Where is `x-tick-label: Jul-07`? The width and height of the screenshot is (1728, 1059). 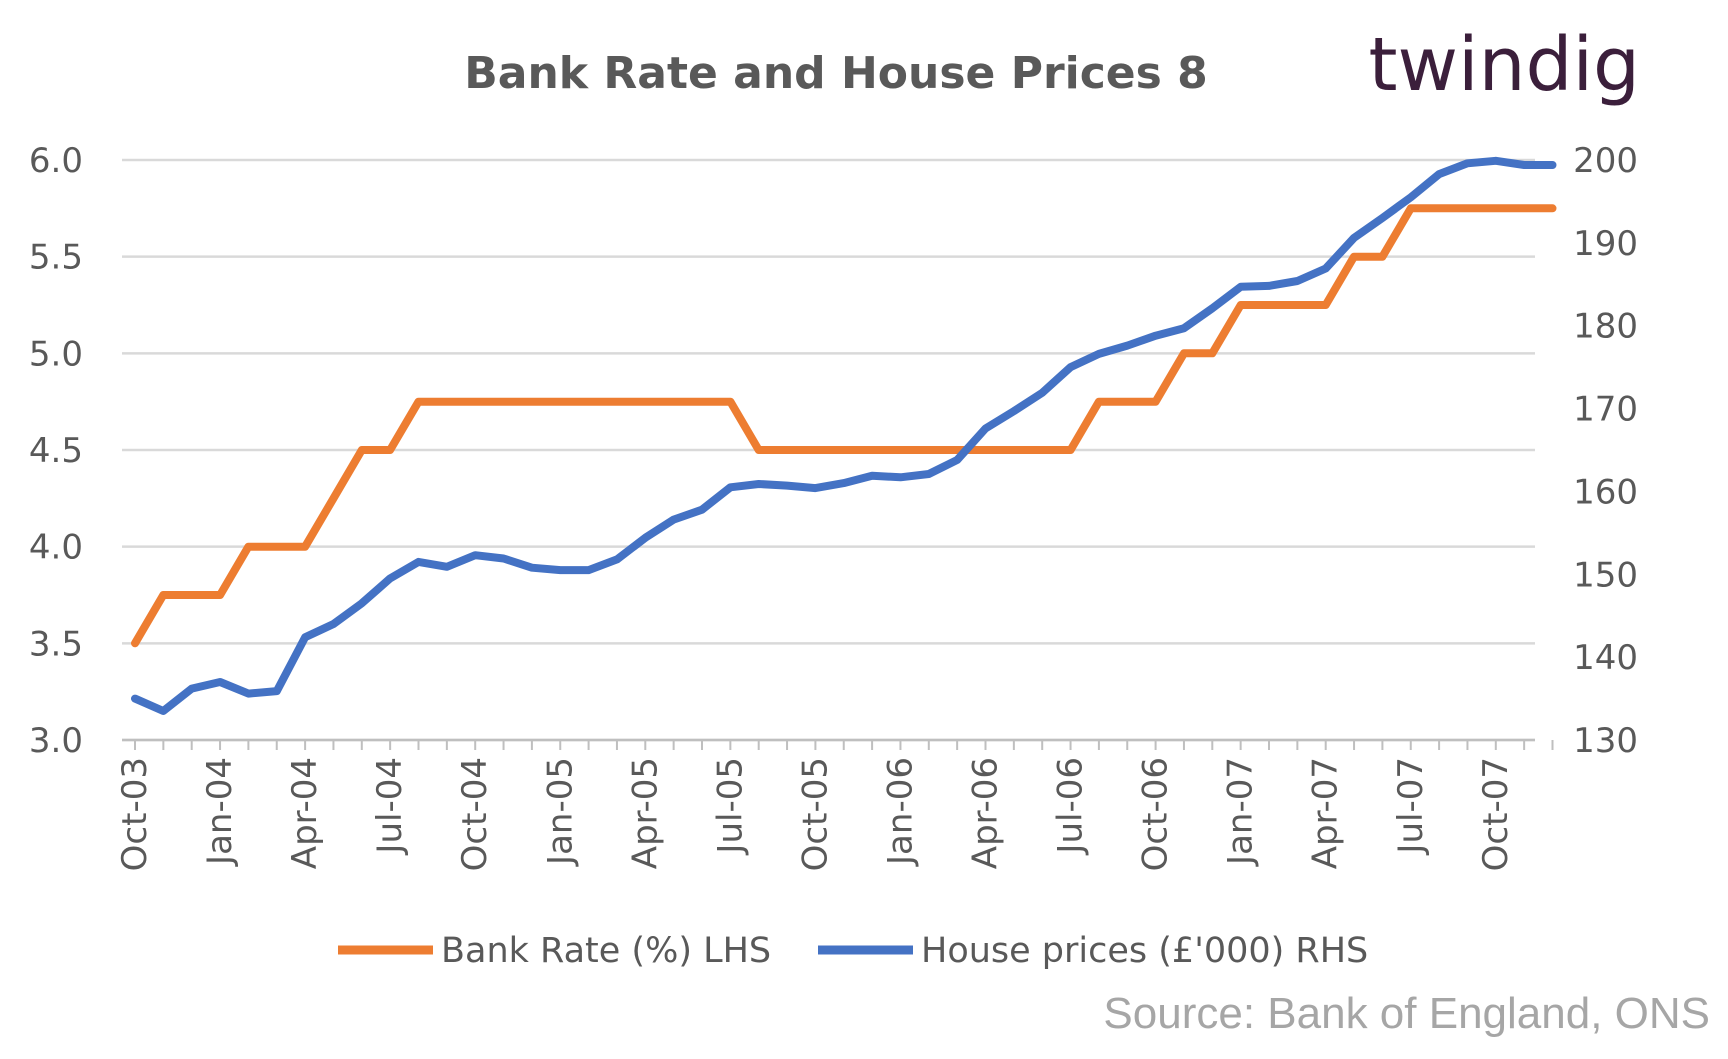
x-tick-label: Jul-07 is located at coordinates (1411, 806).